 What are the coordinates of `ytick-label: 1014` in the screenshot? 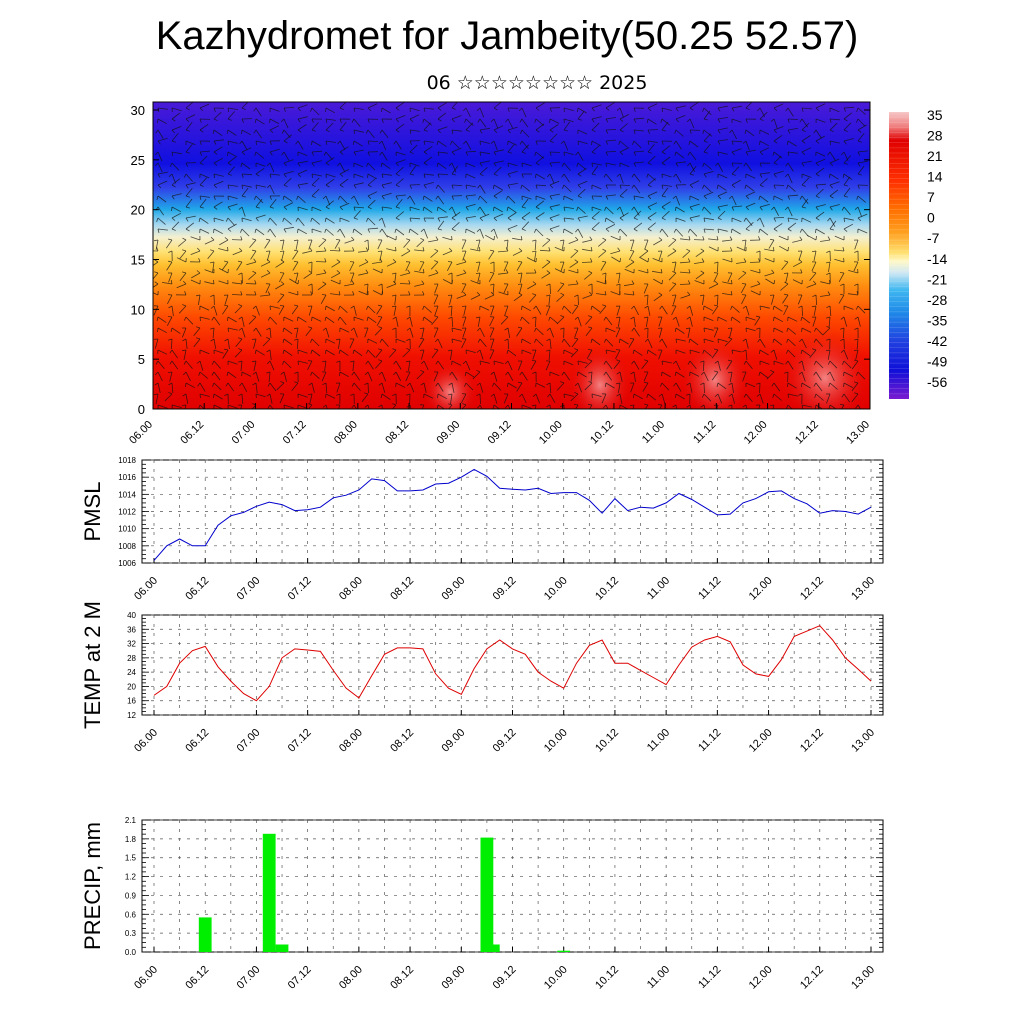 It's located at (127, 494).